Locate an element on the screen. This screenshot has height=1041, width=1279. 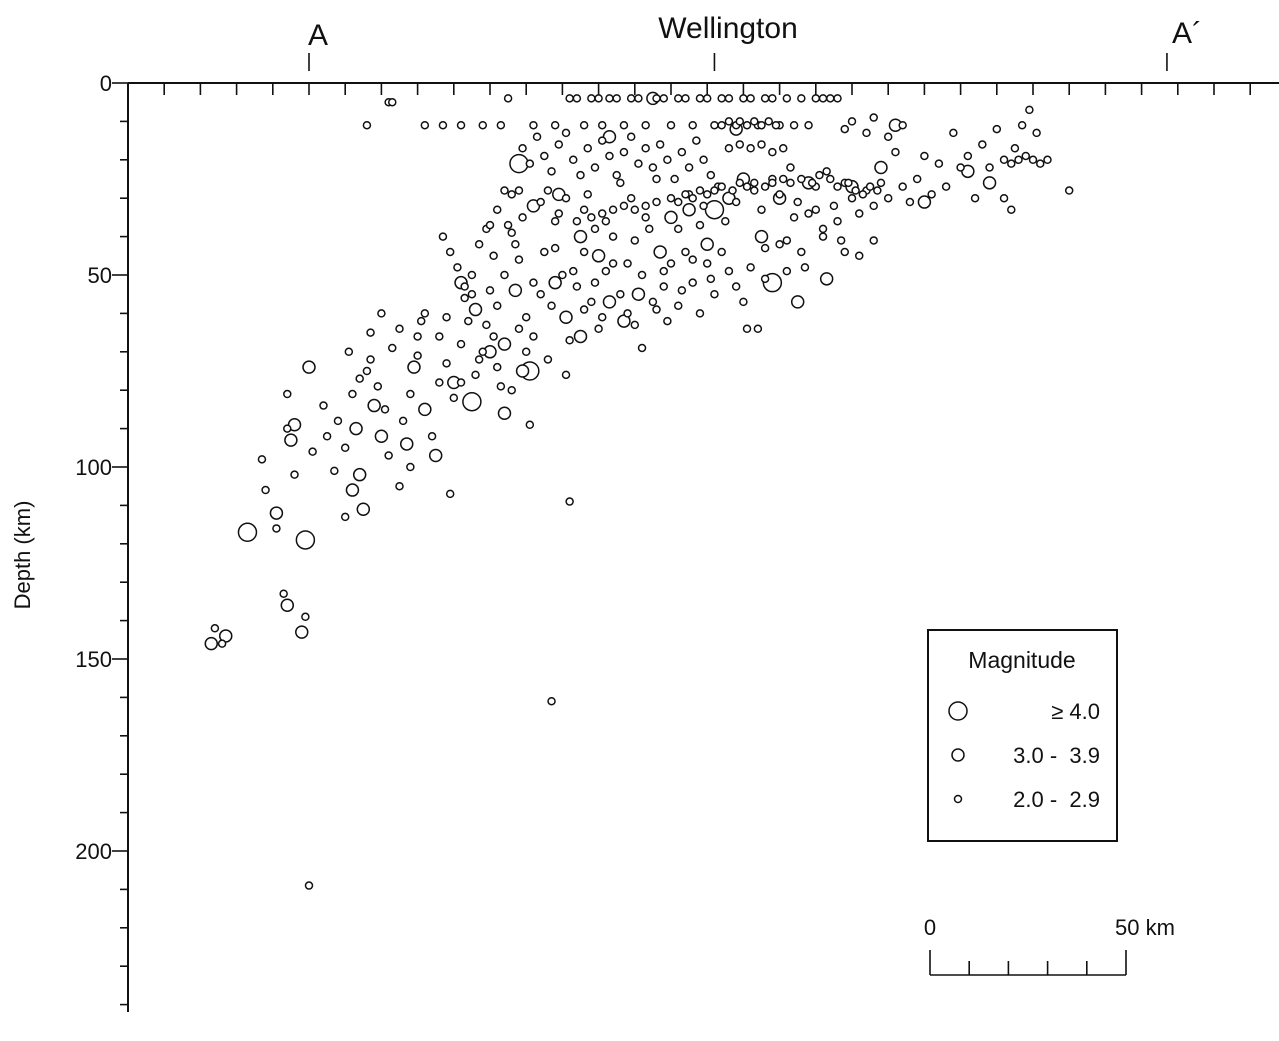
legend-title: Magnitude is located at coordinates (1021, 660).